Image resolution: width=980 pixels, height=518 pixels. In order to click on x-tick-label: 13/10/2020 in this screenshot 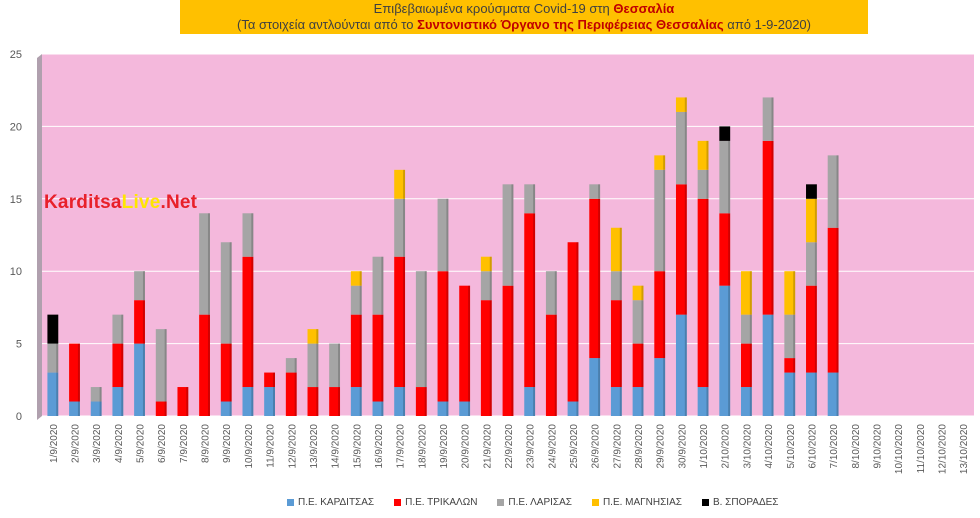, I will do `click(964, 449)`.